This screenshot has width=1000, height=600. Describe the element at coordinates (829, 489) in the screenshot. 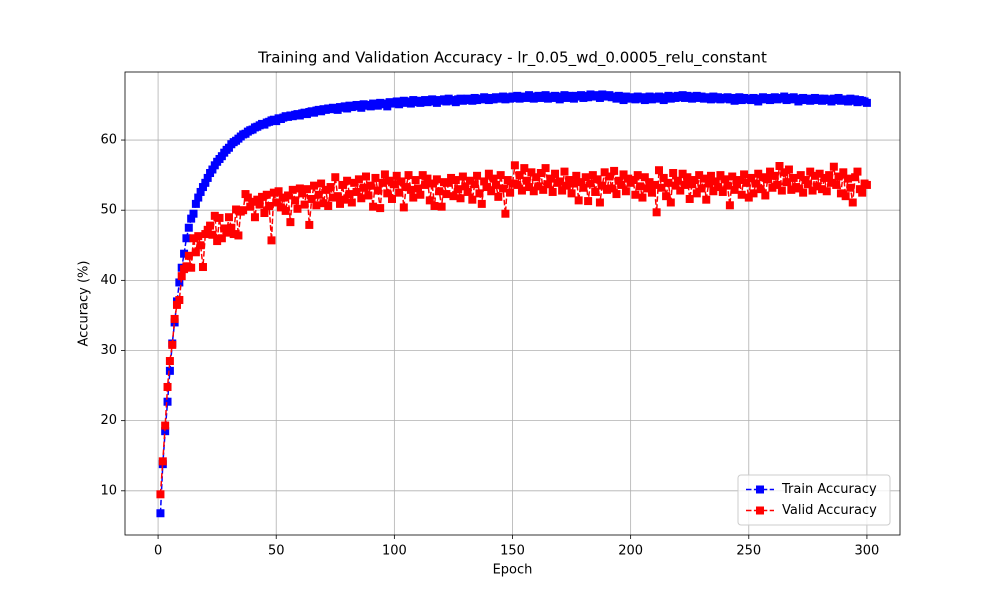

I see `legend-label: Train Accuracy` at that location.